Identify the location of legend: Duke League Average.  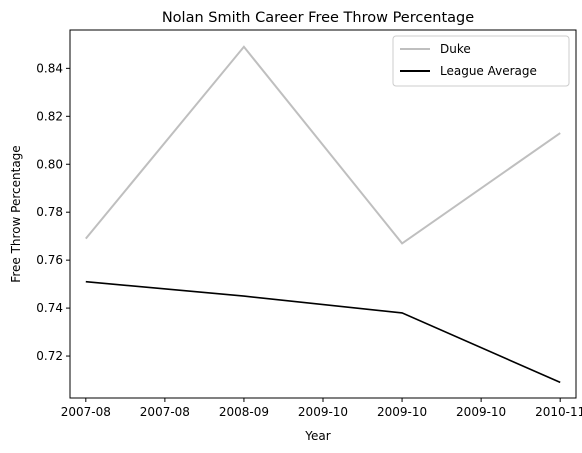
(481, 61).